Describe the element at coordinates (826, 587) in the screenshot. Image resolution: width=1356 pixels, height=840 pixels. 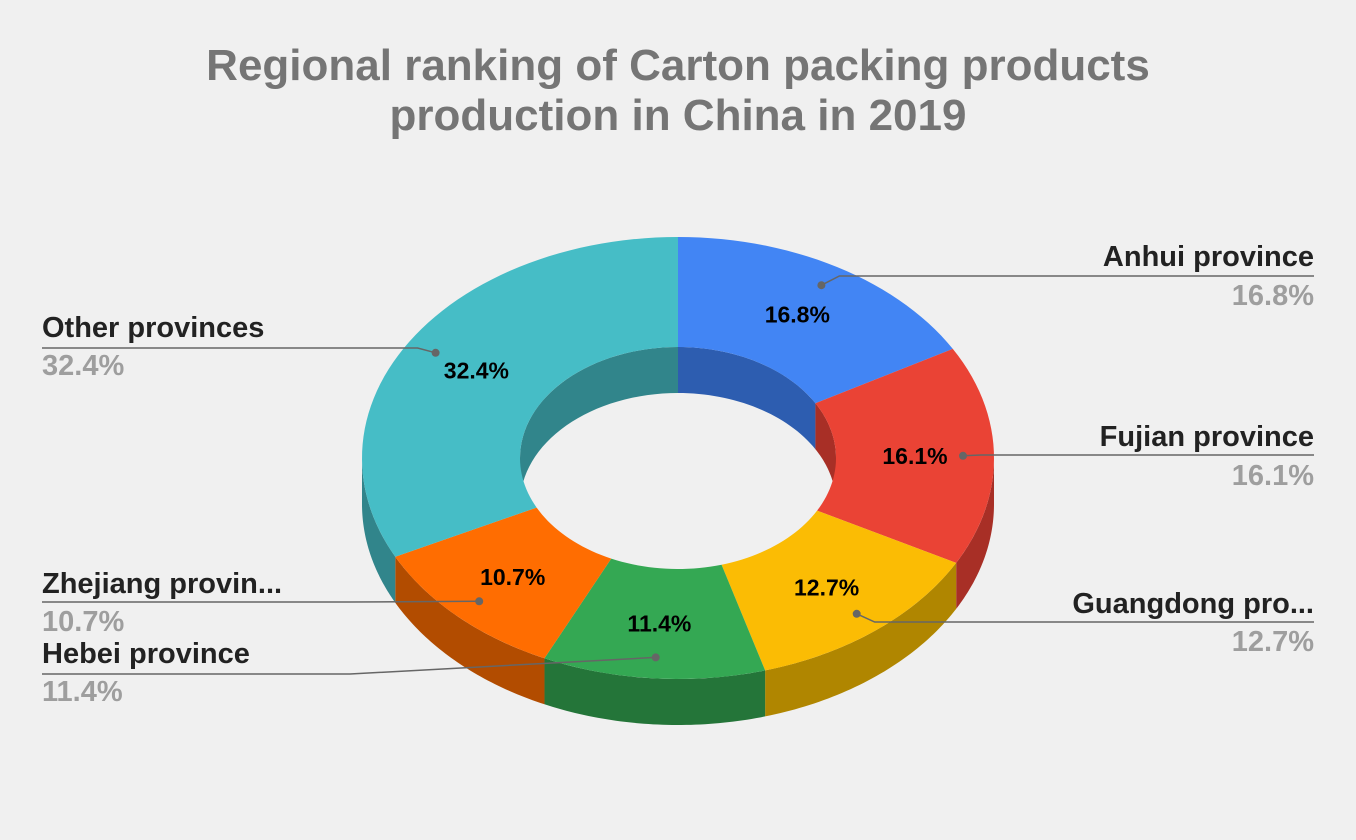
I see `slice-label-guangdong-province: 12.7%` at that location.